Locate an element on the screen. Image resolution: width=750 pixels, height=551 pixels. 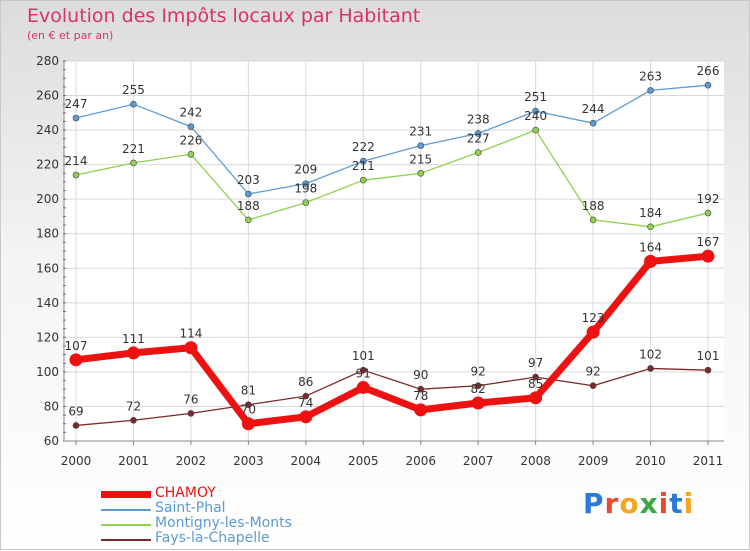
legend-swatch-chamoy is located at coordinates (126, 494).